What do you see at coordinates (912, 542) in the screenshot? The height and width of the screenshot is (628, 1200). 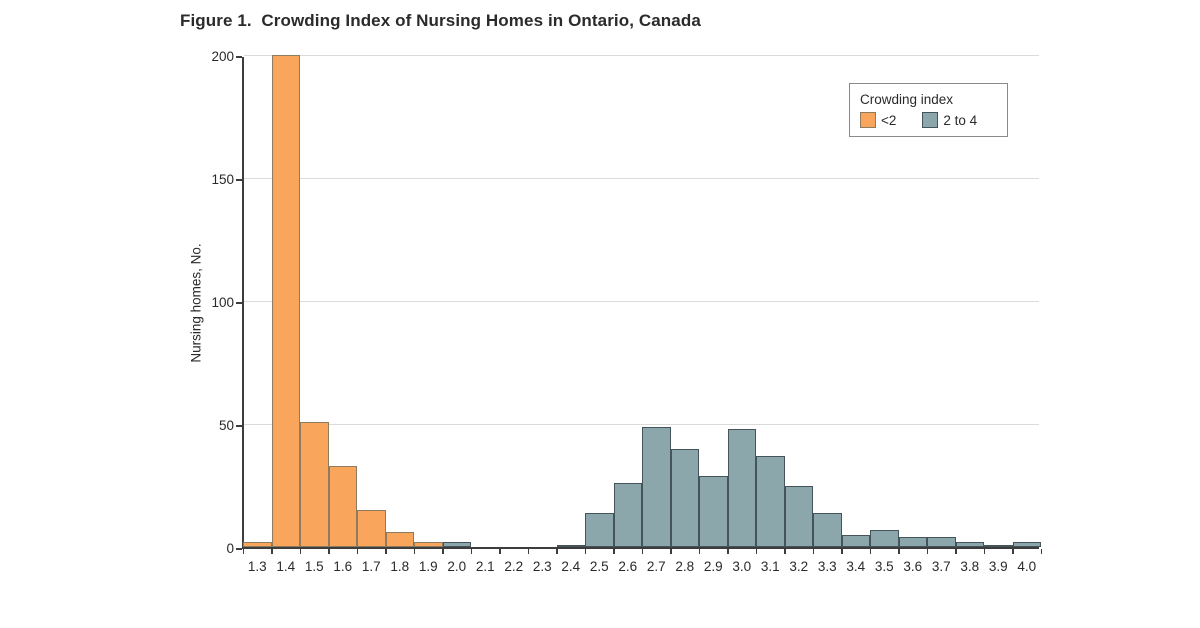 I see `bar-3.6` at bounding box center [912, 542].